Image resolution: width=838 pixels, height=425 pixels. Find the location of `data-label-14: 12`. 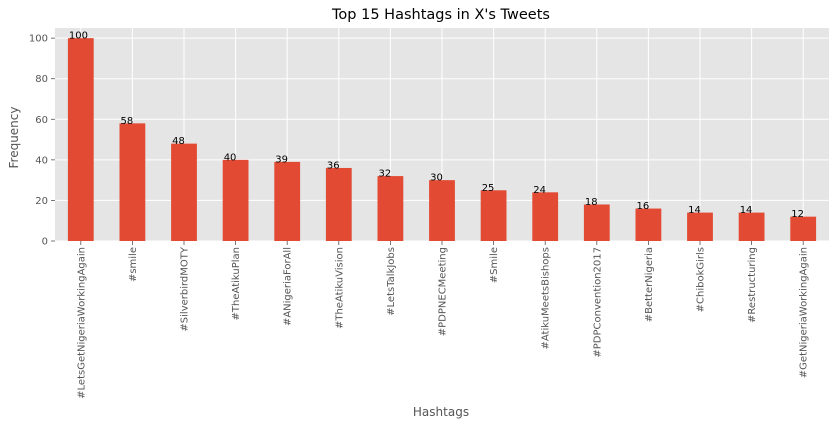

data-label-14: 12 is located at coordinates (797, 214).